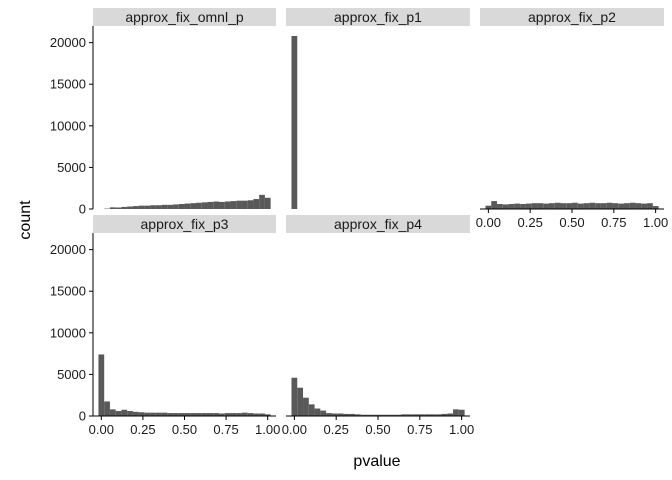 The image size is (672, 480). I want to click on facet-strip-label: approx_fix_p1, so click(378, 17).